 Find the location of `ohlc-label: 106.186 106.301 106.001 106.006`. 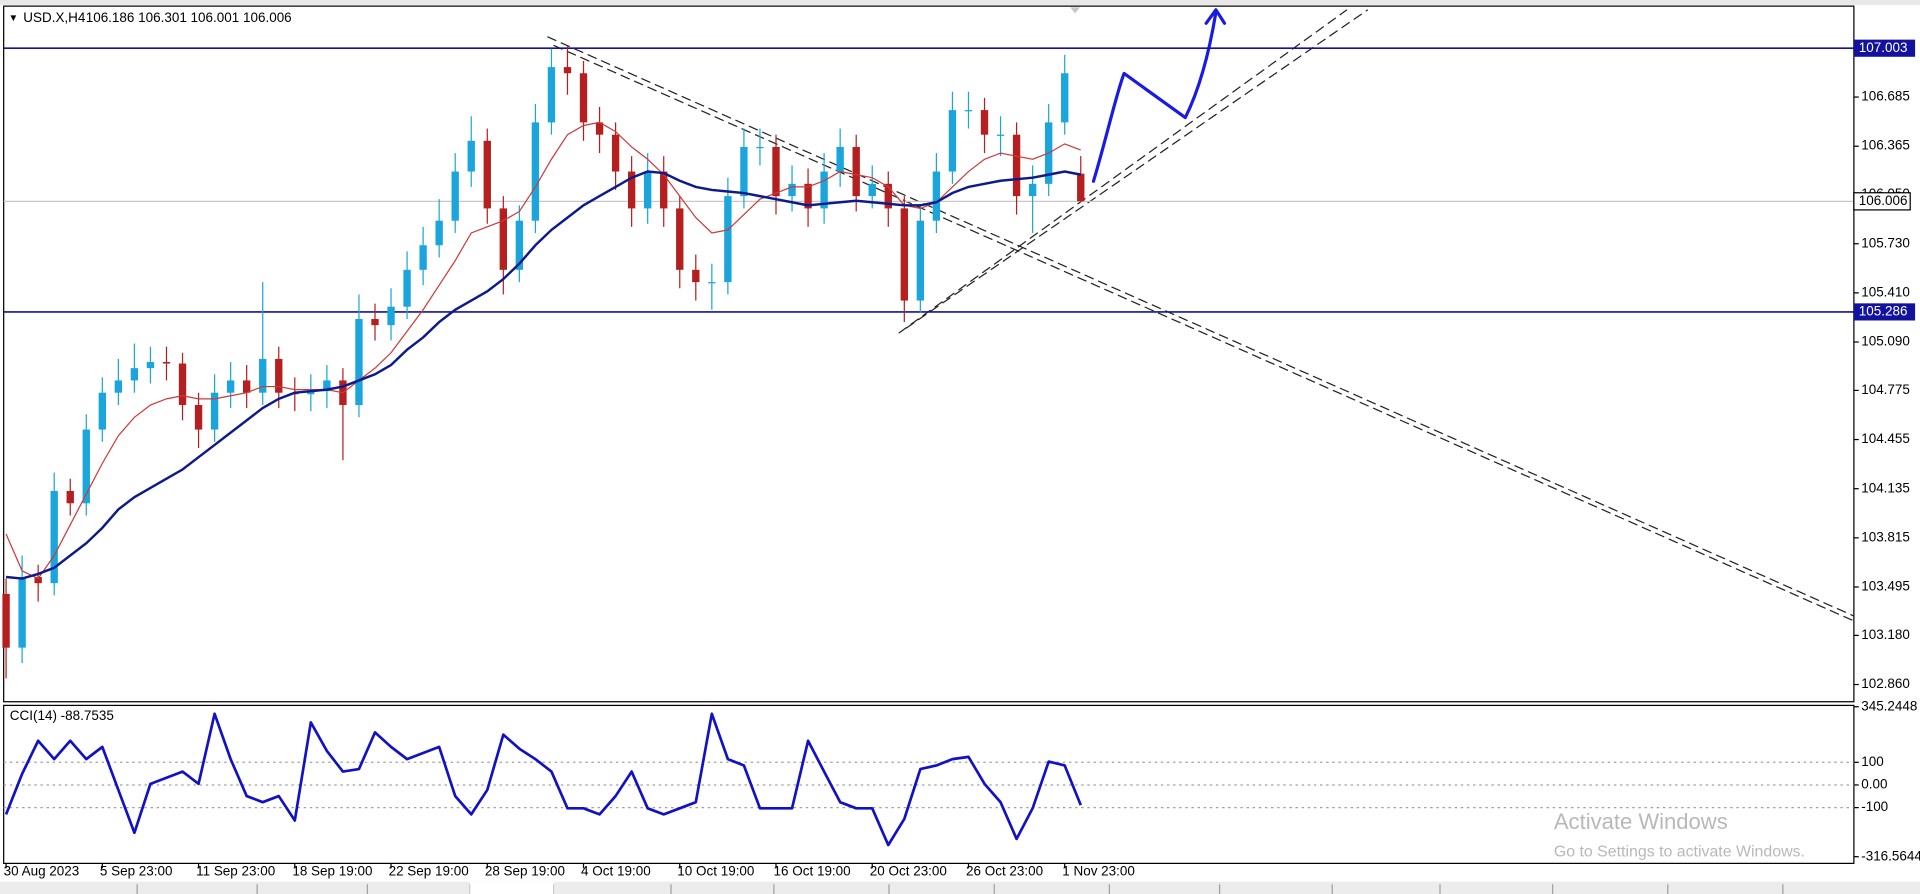

ohlc-label: 106.186 106.301 106.001 106.006 is located at coordinates (189, 17).